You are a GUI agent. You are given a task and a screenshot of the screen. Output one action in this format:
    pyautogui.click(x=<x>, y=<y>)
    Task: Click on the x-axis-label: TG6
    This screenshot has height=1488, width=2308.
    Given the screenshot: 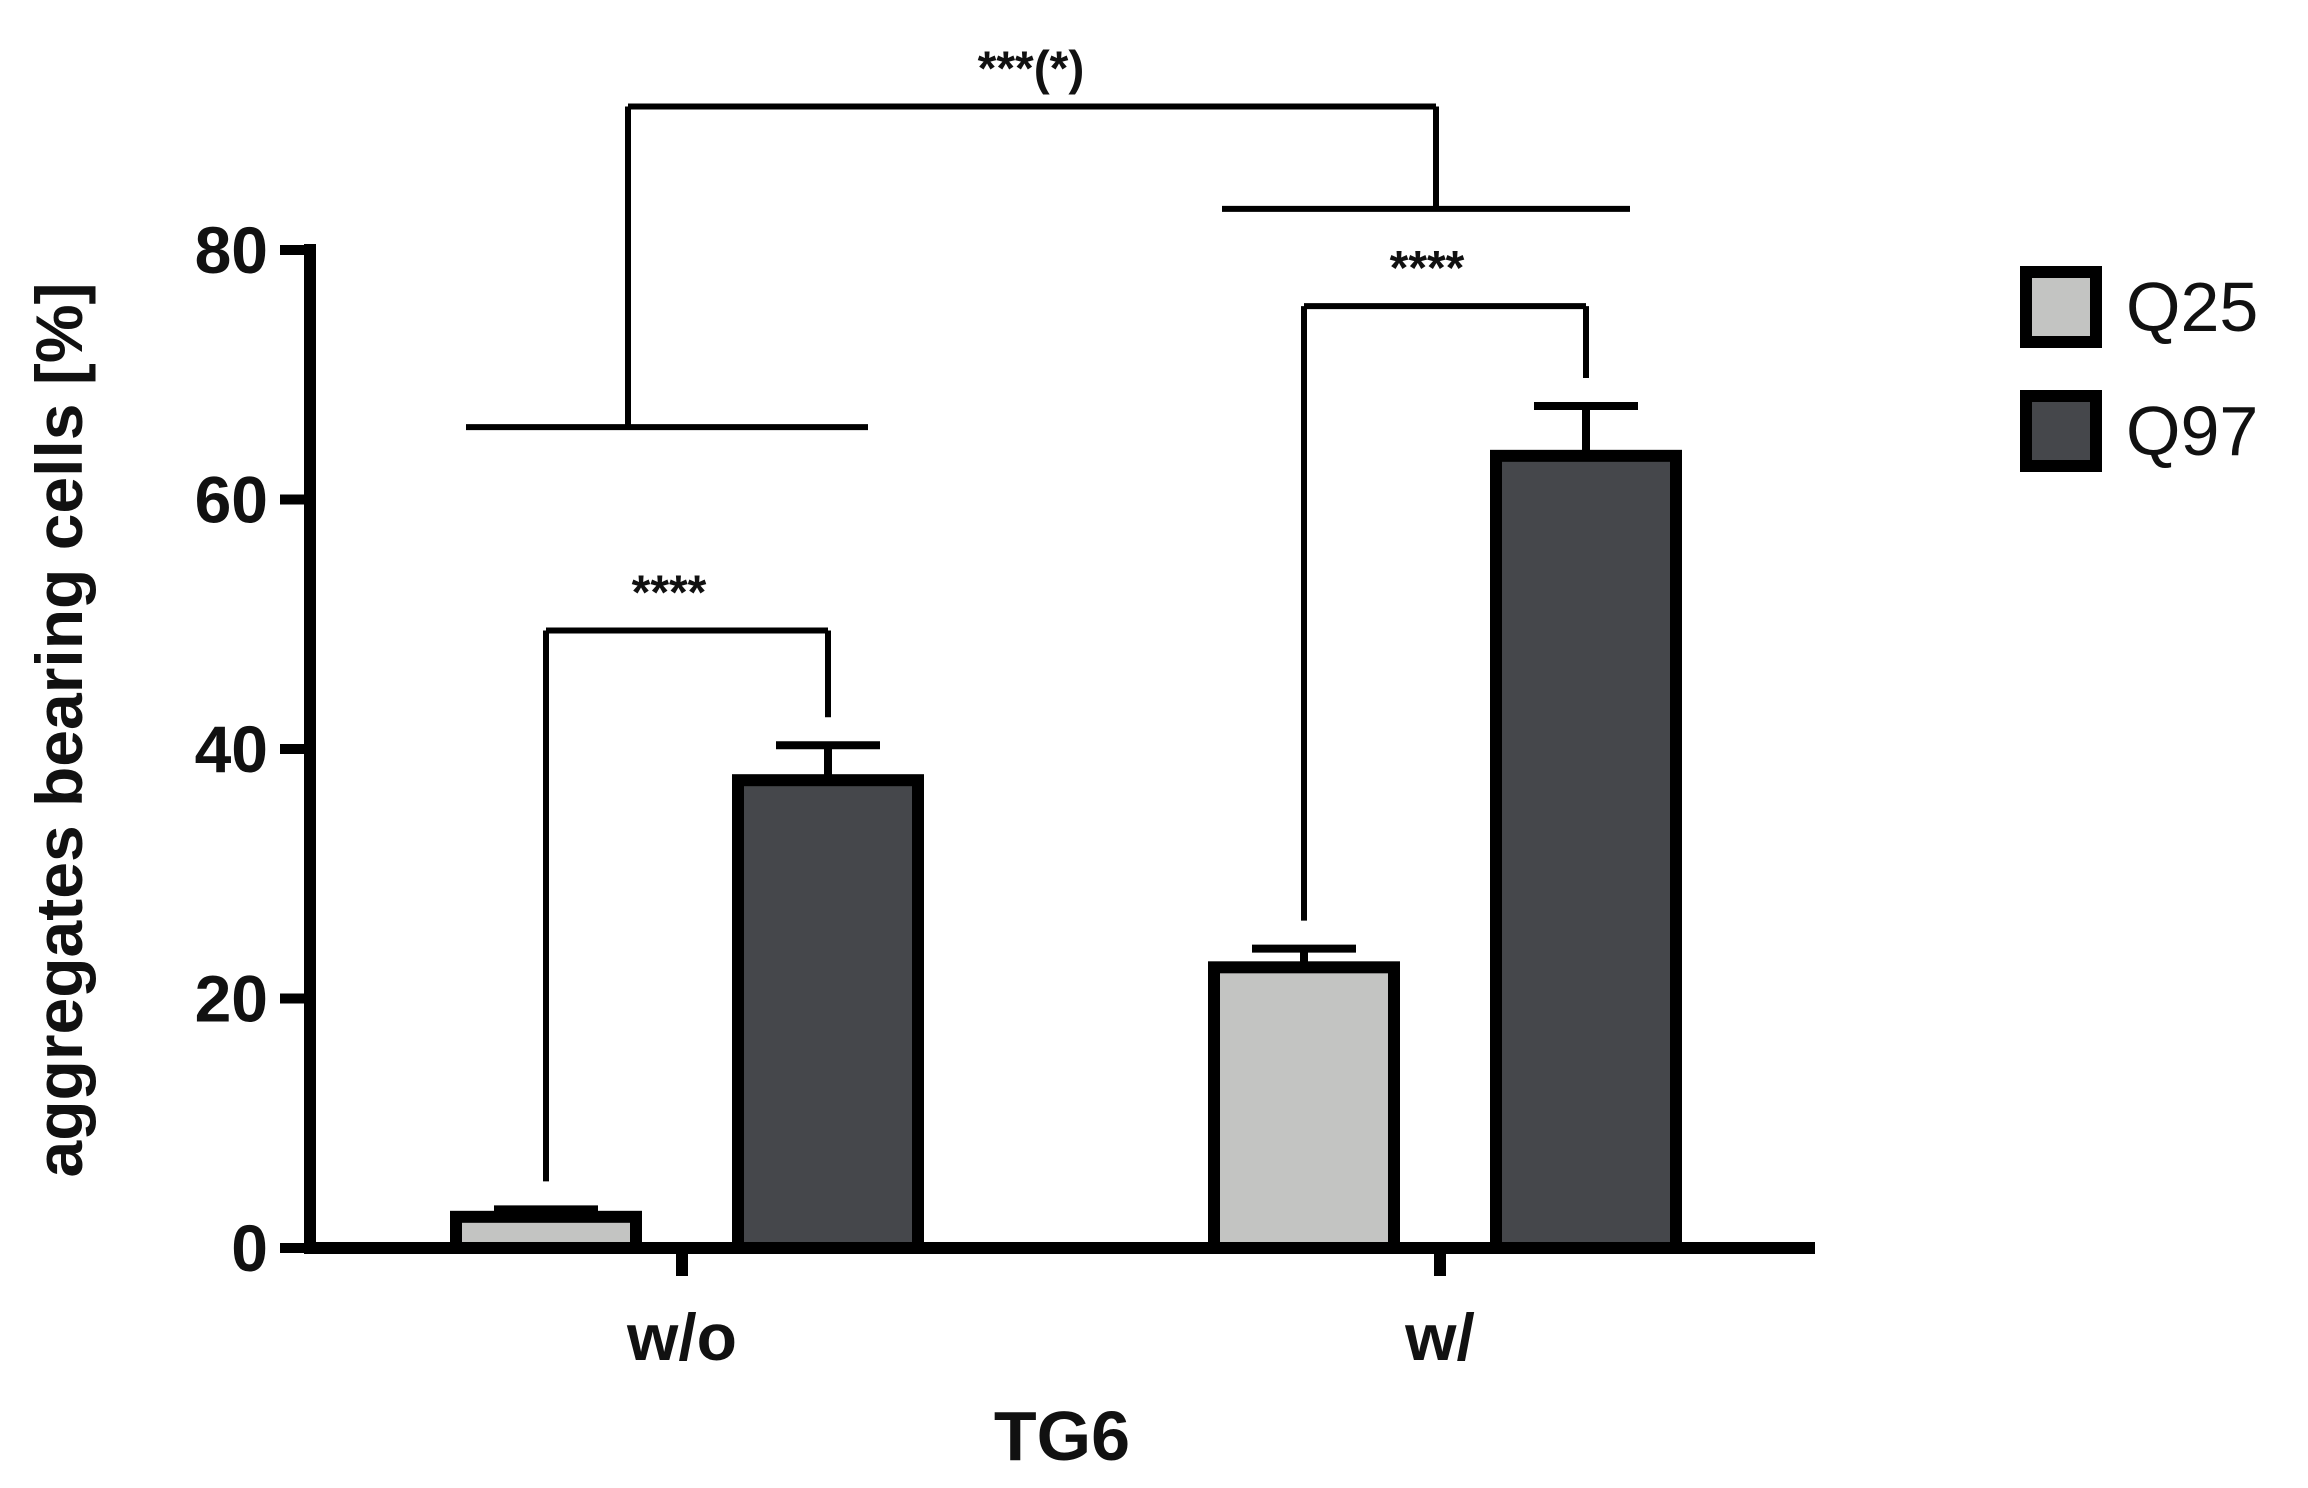 What is the action you would take?
    pyautogui.click(x=1062, y=1436)
    